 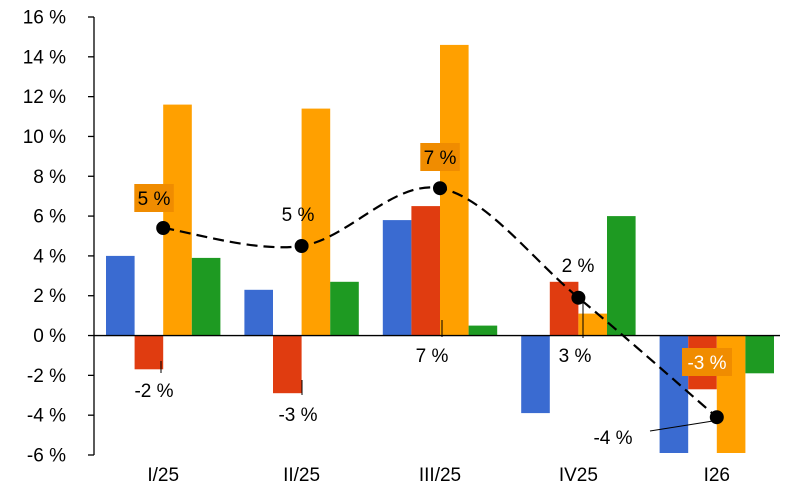 What do you see at coordinates (44, 18) in the screenshot?
I see `y-tick-label: 16 %` at bounding box center [44, 18].